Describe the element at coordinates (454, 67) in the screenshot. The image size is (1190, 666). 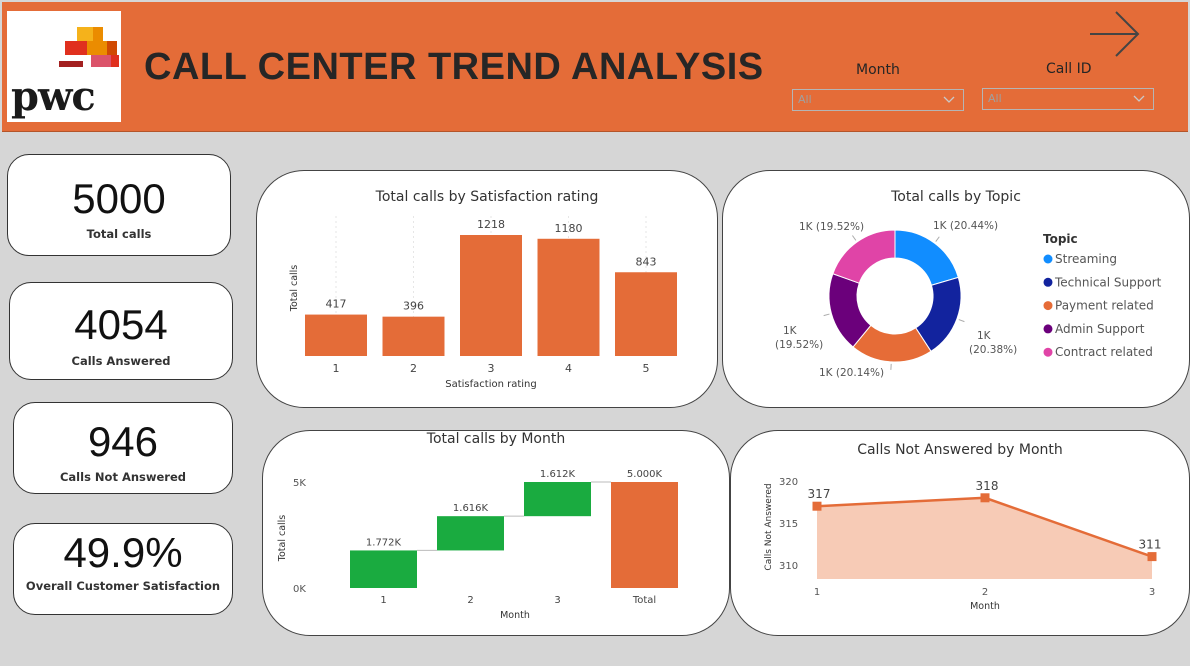
I see `page-title: CALL CENTER TREND ANALYSIS` at that location.